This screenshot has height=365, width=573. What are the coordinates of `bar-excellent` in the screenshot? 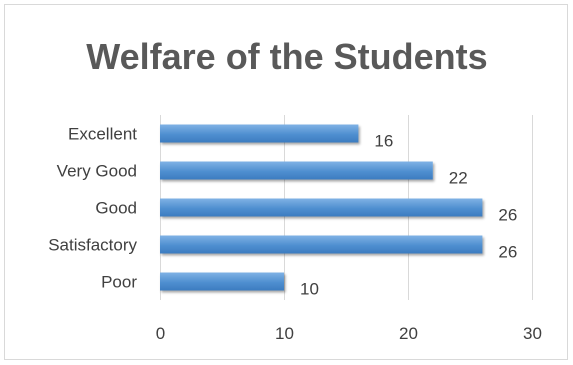 It's located at (259, 133).